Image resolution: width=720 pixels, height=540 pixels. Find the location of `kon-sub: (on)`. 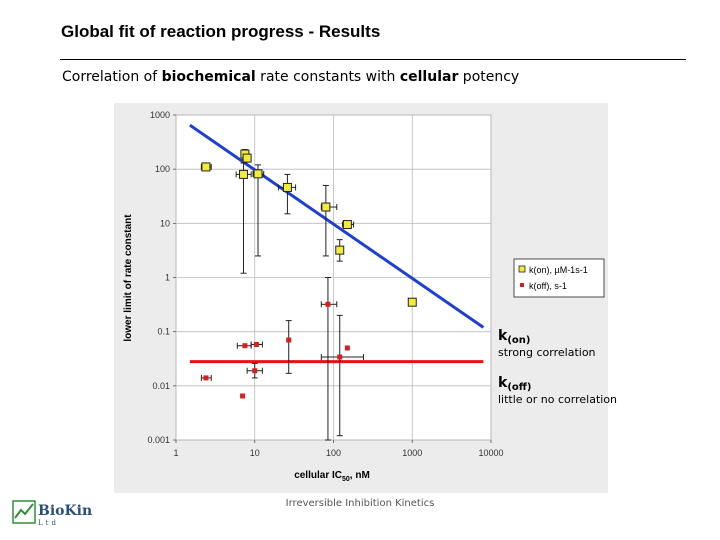

kon-sub: (on) is located at coordinates (519, 340).